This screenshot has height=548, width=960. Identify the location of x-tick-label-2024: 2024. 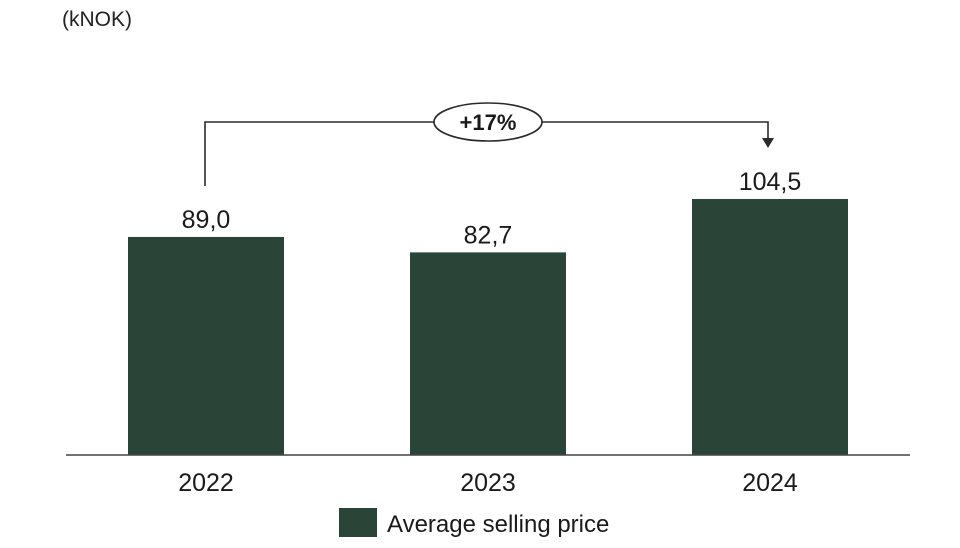
(770, 483).